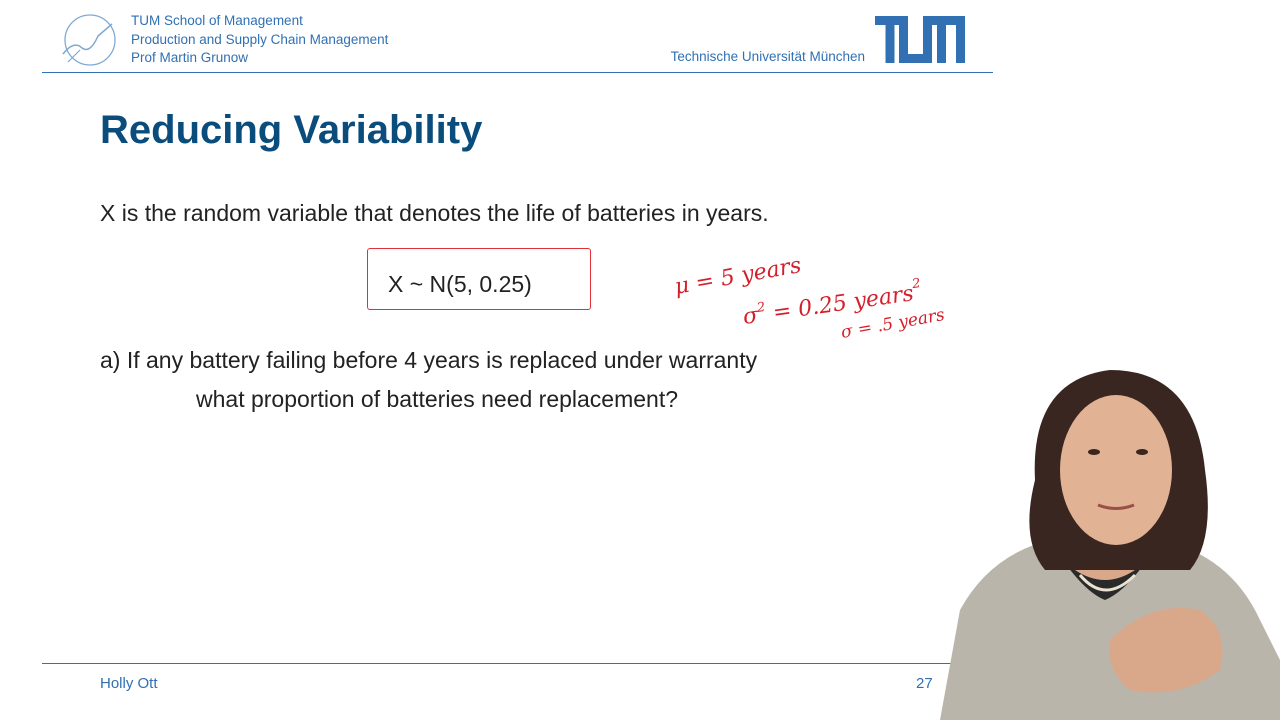  What do you see at coordinates (924, 683) in the screenshot?
I see `page-number: 27` at bounding box center [924, 683].